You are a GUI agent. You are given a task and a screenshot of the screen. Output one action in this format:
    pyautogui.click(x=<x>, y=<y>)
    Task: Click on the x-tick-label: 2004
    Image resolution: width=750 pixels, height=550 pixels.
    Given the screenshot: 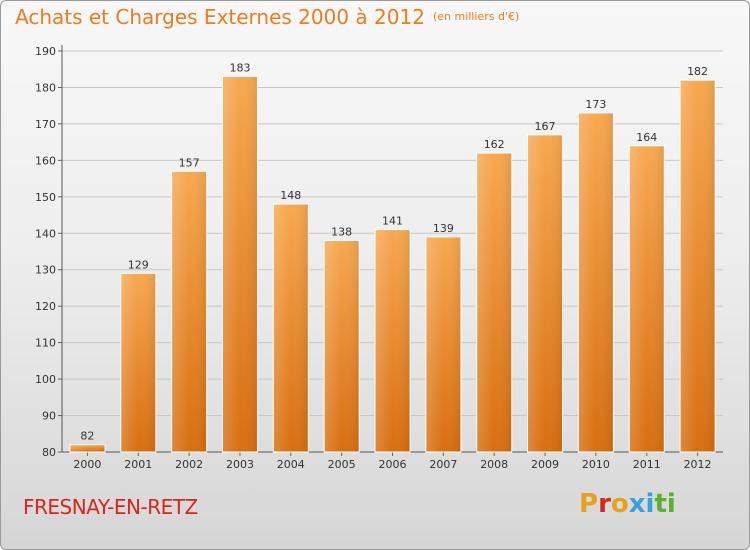 What is the action you would take?
    pyautogui.click(x=291, y=464)
    